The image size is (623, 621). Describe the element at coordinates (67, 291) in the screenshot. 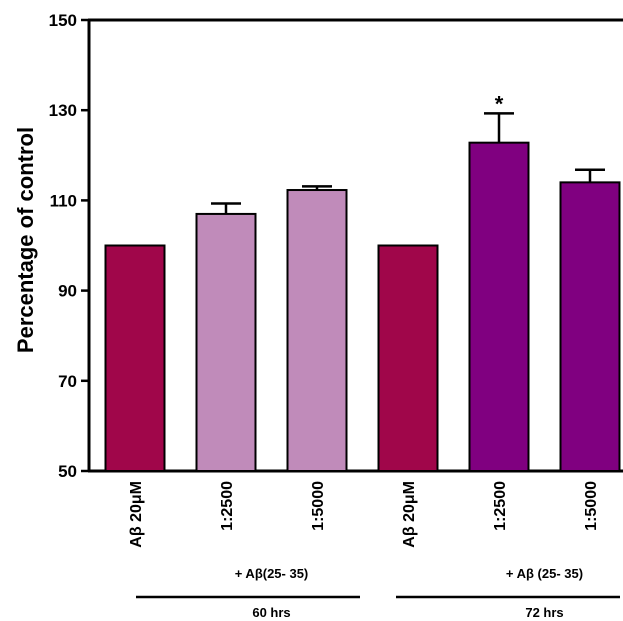

I see `y-tick-label: 90` at that location.